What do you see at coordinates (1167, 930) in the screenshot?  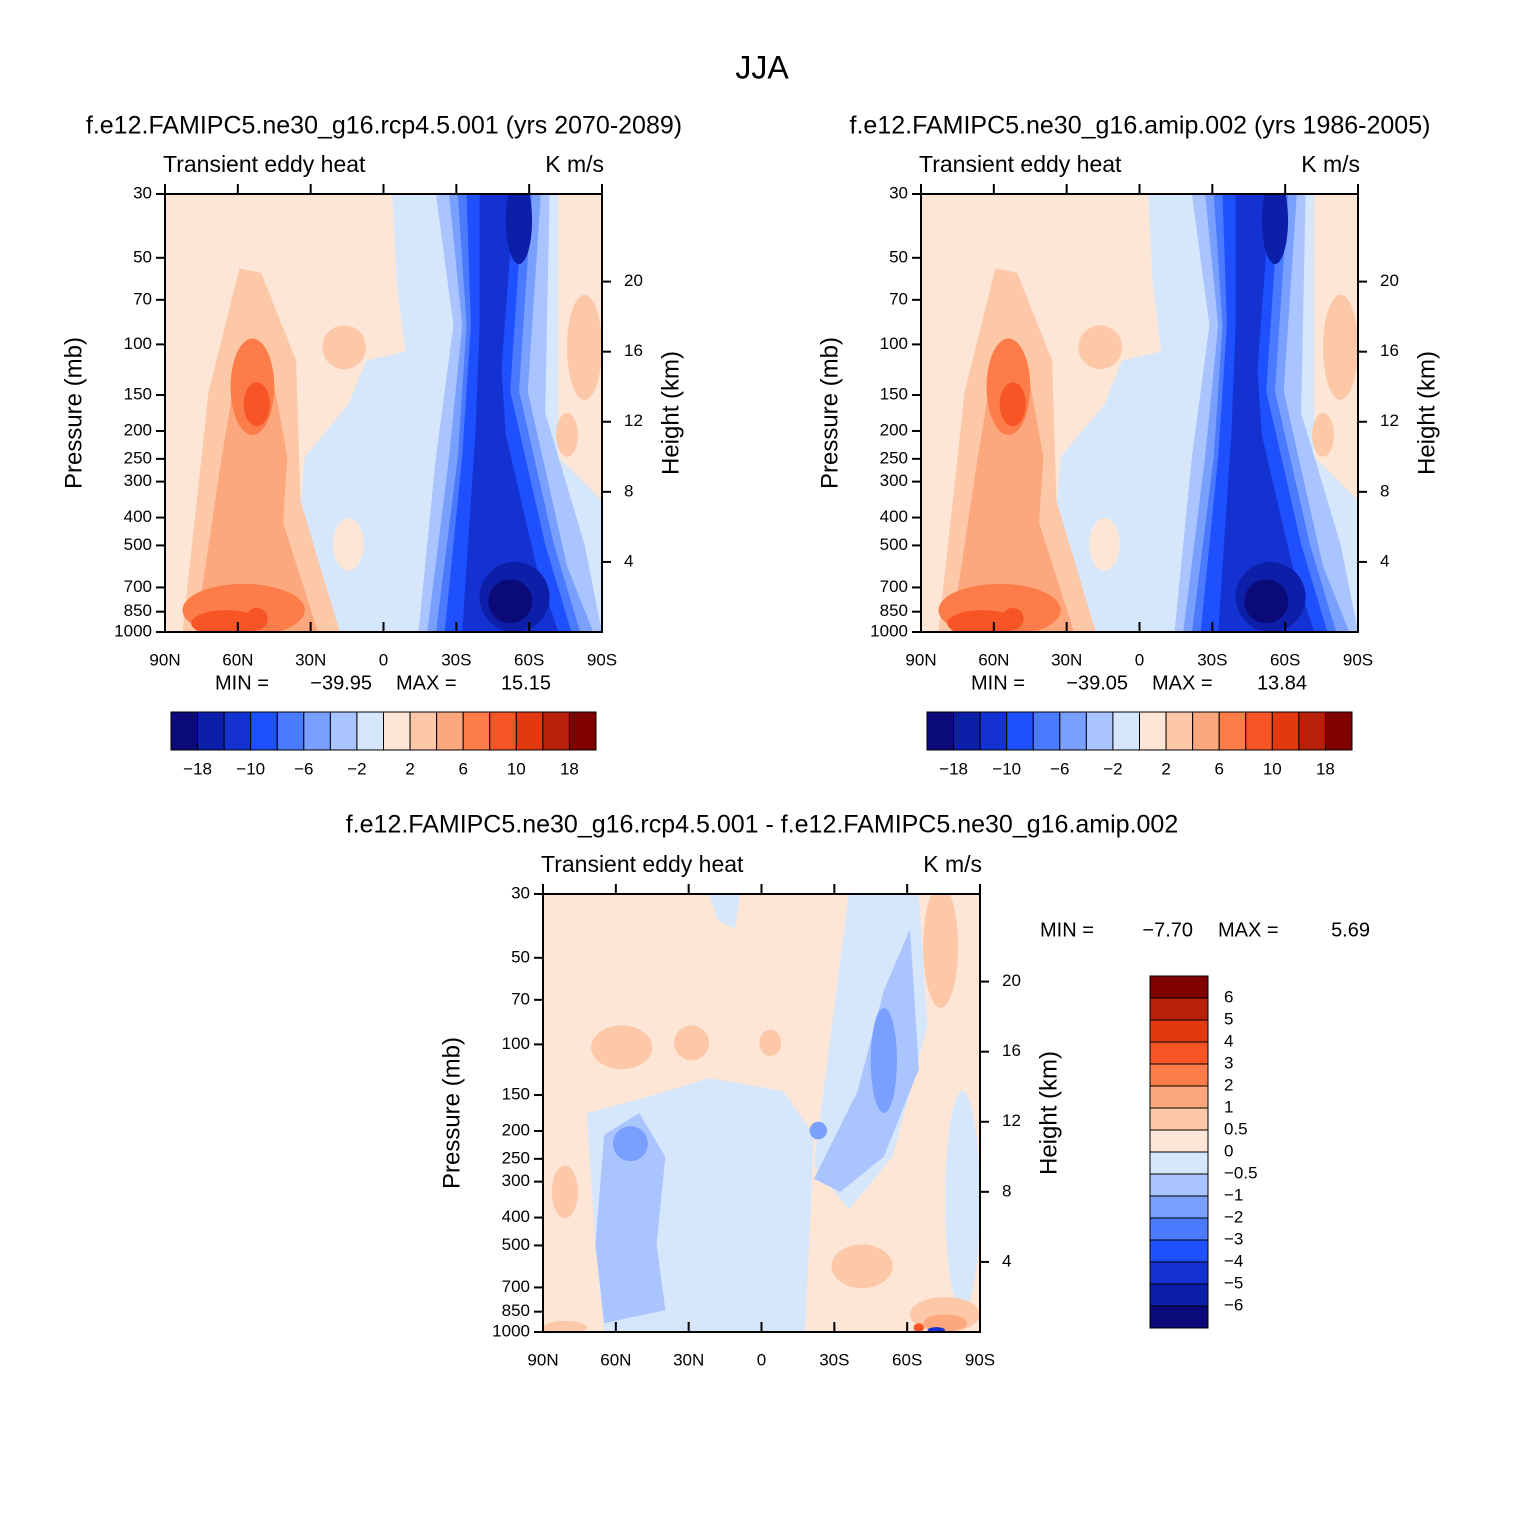 I see `min-value: −7.70` at bounding box center [1167, 930].